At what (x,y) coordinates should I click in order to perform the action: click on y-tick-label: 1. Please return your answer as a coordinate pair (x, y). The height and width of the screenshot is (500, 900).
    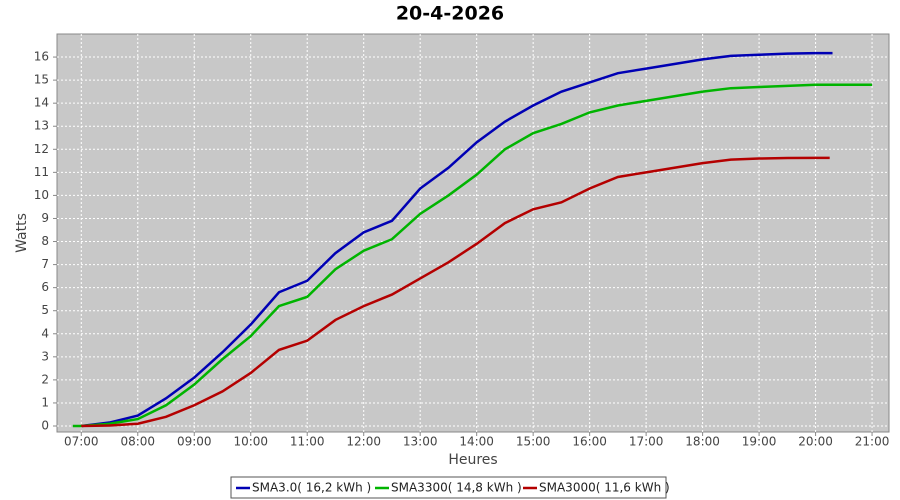
    Looking at the image, I should click on (45, 402).